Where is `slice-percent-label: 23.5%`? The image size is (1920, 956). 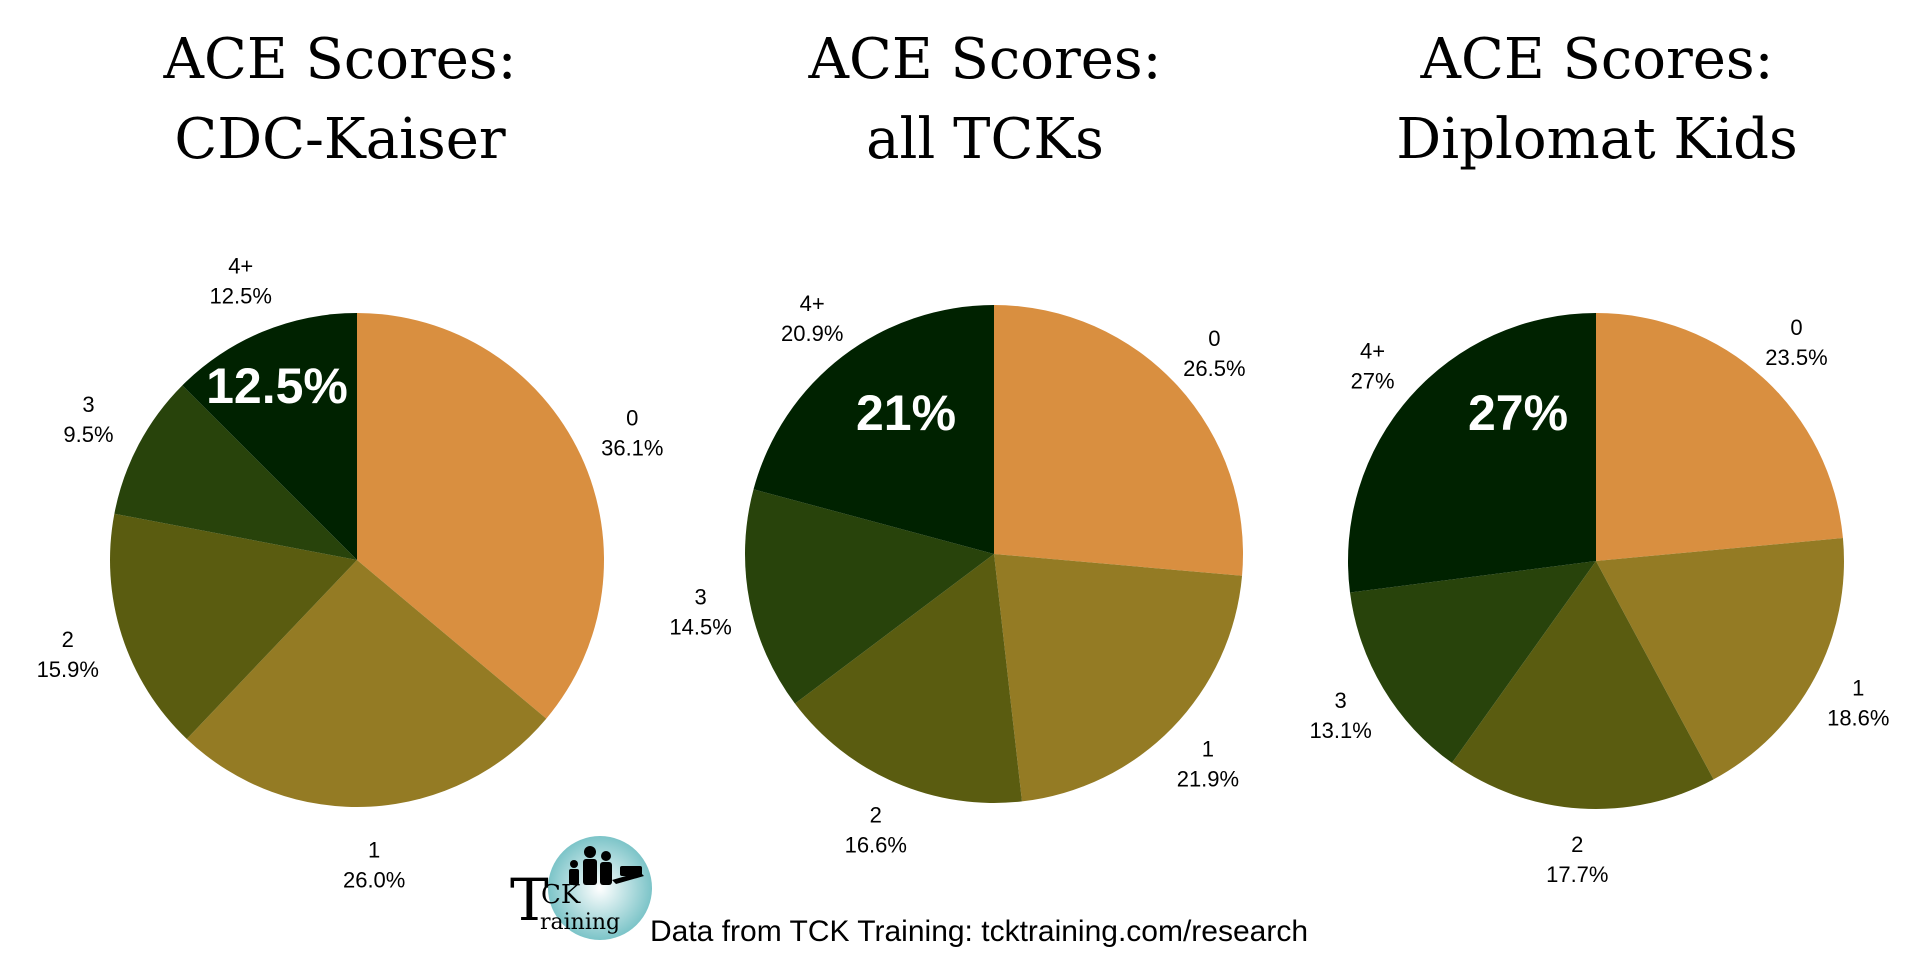 slice-percent-label: 23.5% is located at coordinates (1796, 357).